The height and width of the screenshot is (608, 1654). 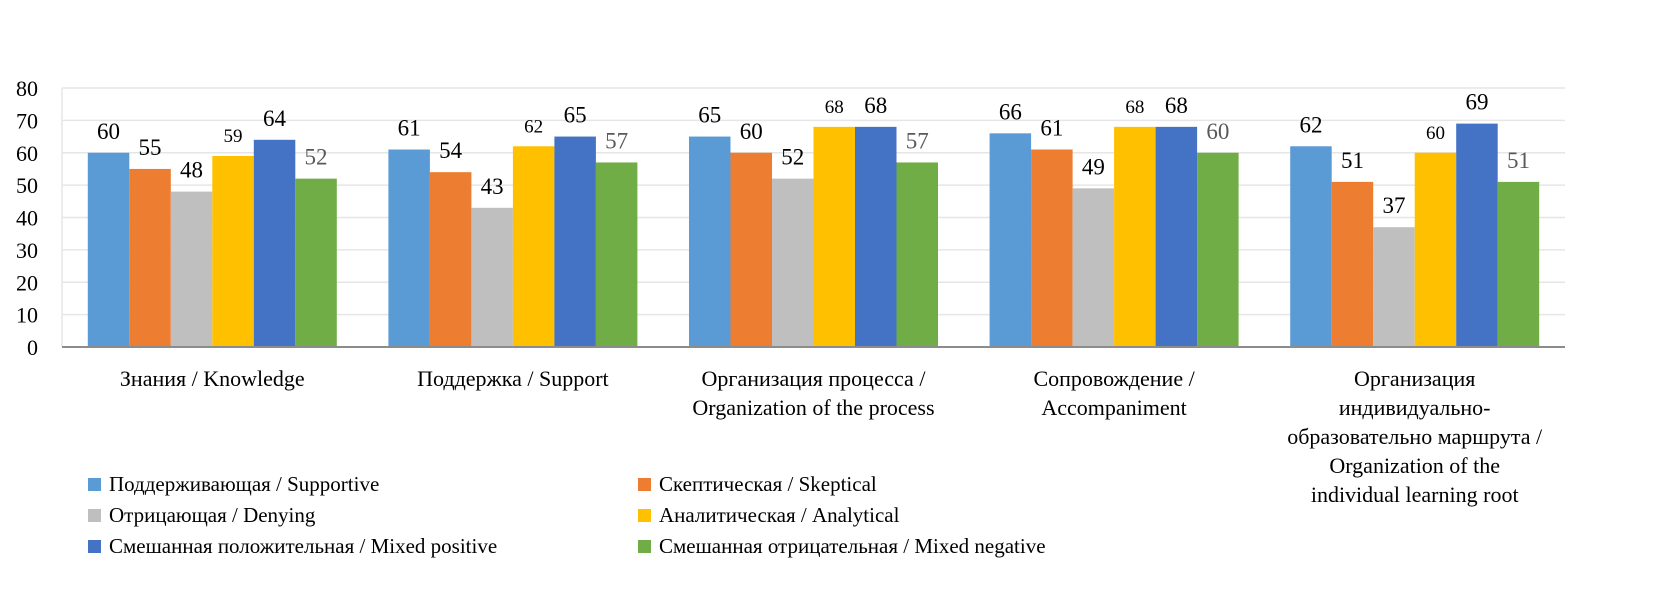 I want to click on legend-item: Поддерживающая / Supportive, so click(x=233, y=484).